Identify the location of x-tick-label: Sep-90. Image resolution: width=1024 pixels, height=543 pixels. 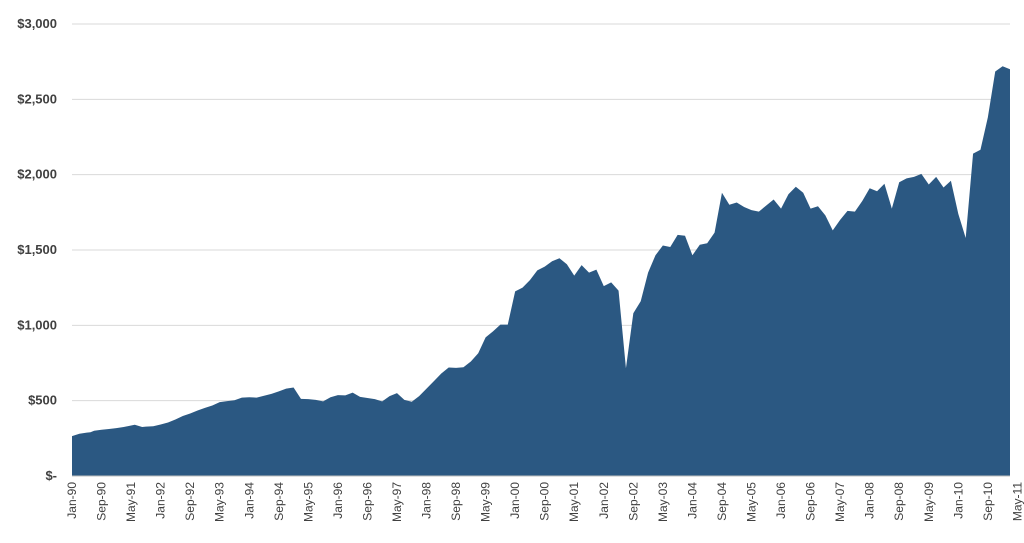
(102, 501).